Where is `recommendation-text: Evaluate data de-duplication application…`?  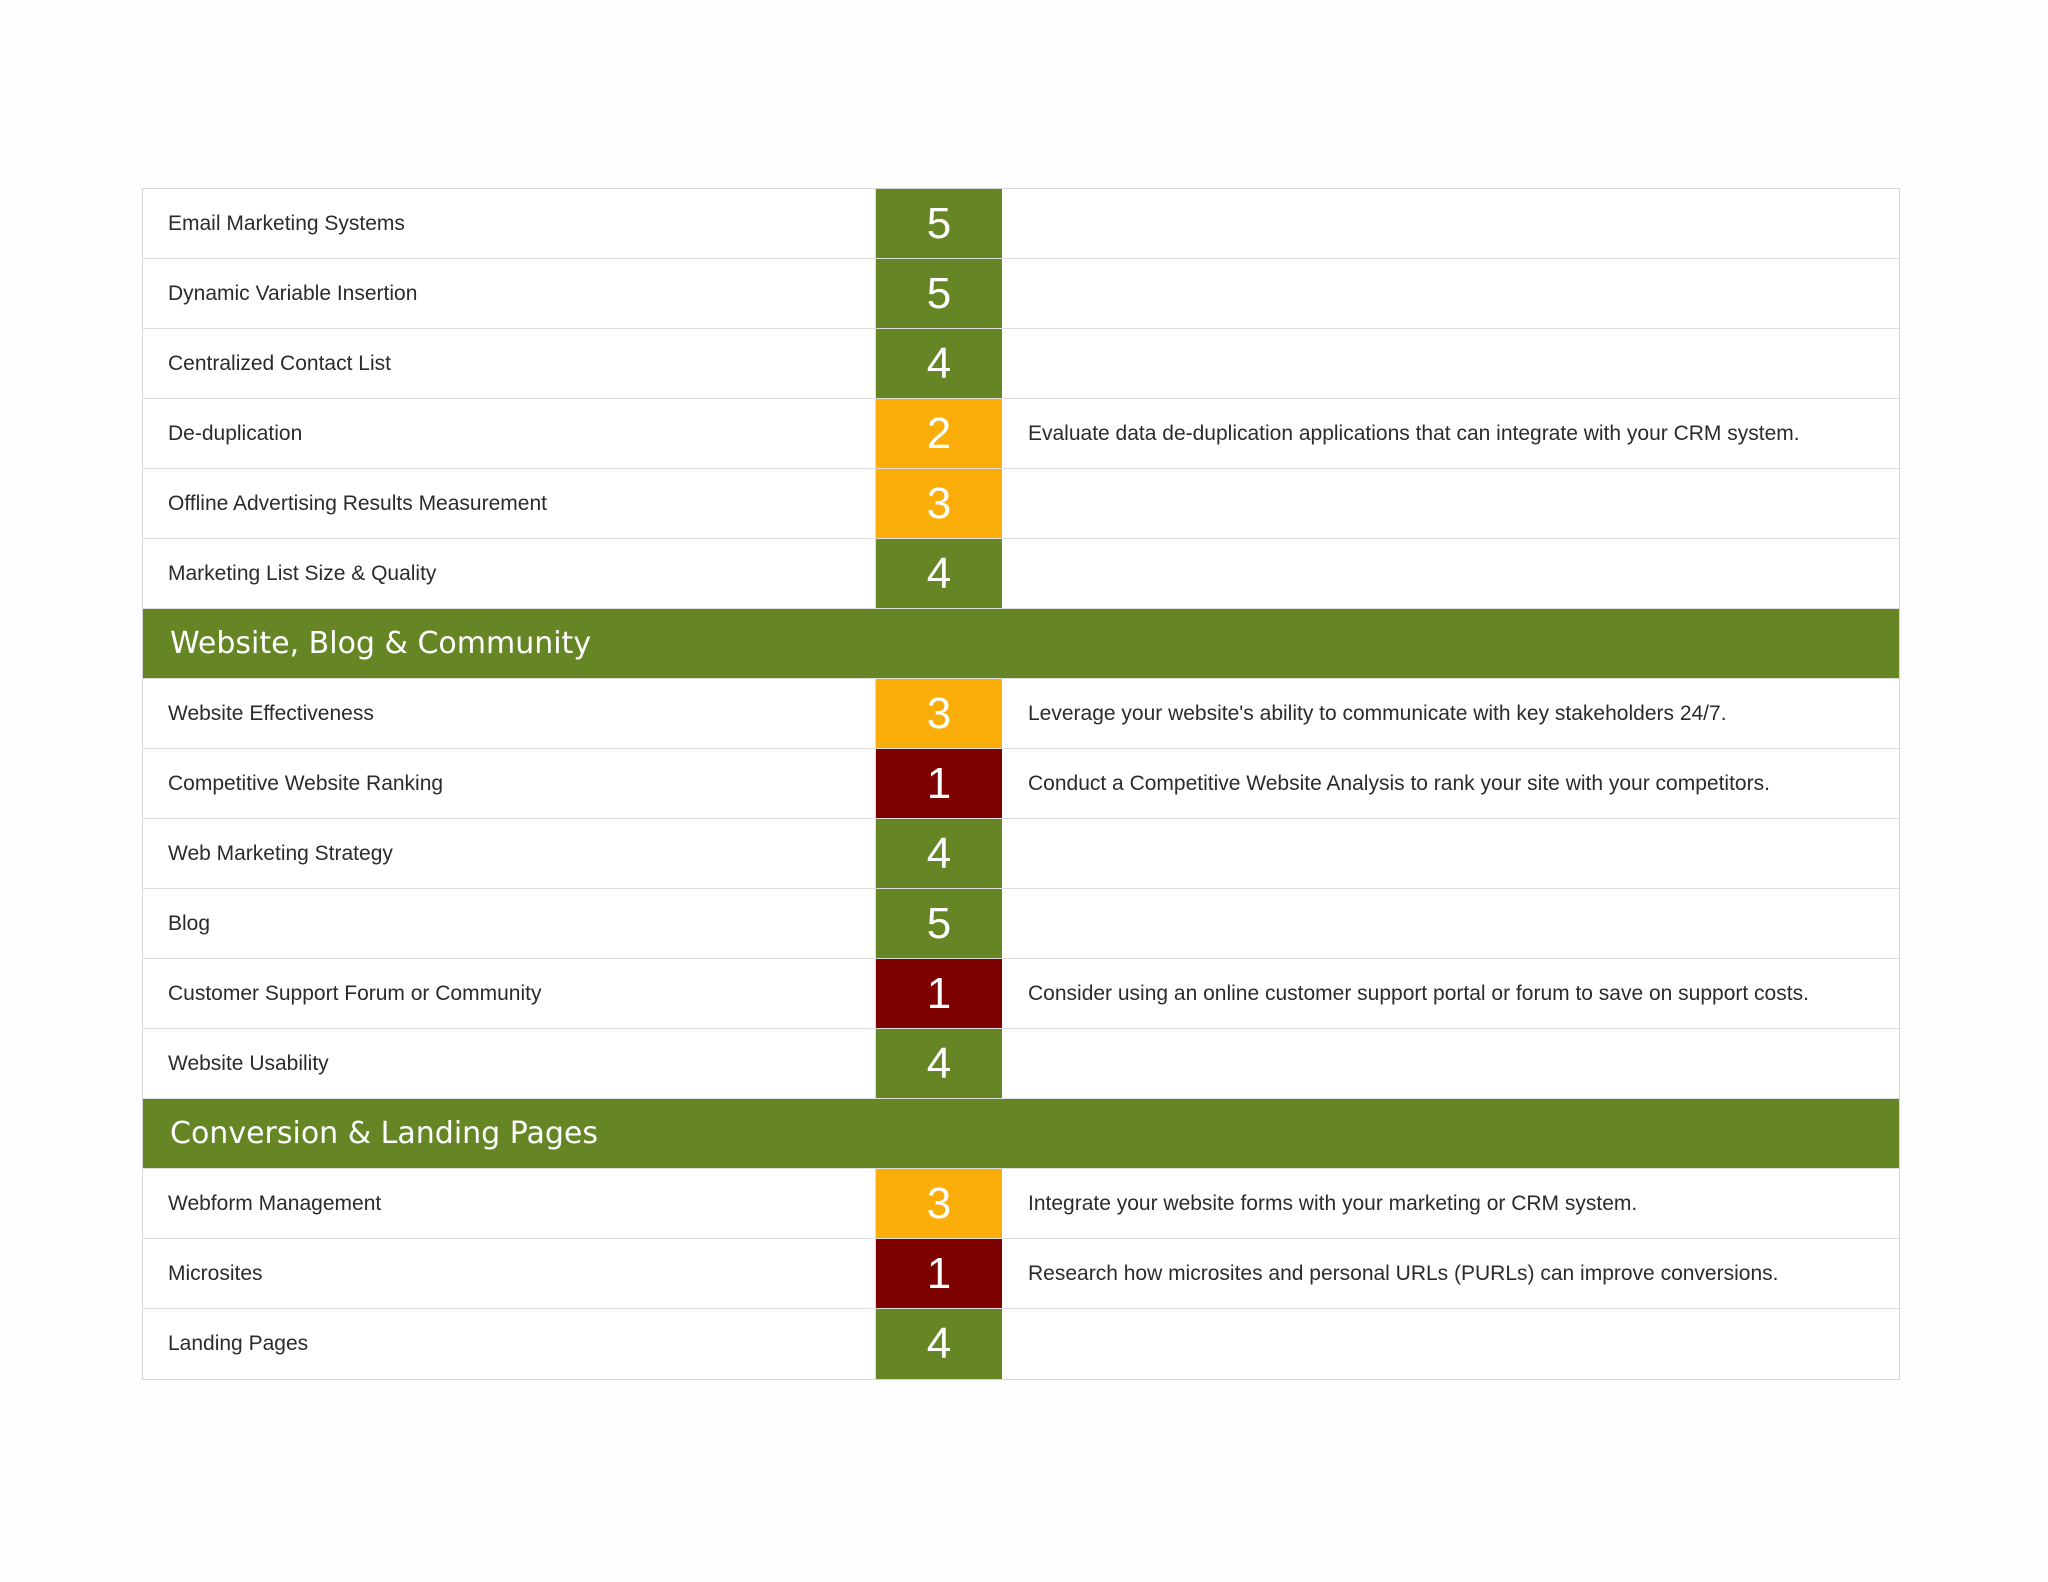 recommendation-text: Evaluate data de-duplication application… is located at coordinates (1414, 433).